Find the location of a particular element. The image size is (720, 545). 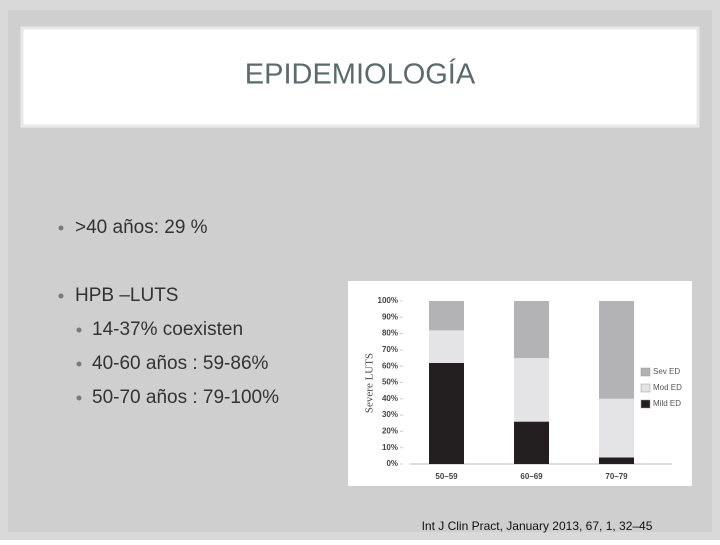

y-tick-label: 50% is located at coordinates (390, 382).